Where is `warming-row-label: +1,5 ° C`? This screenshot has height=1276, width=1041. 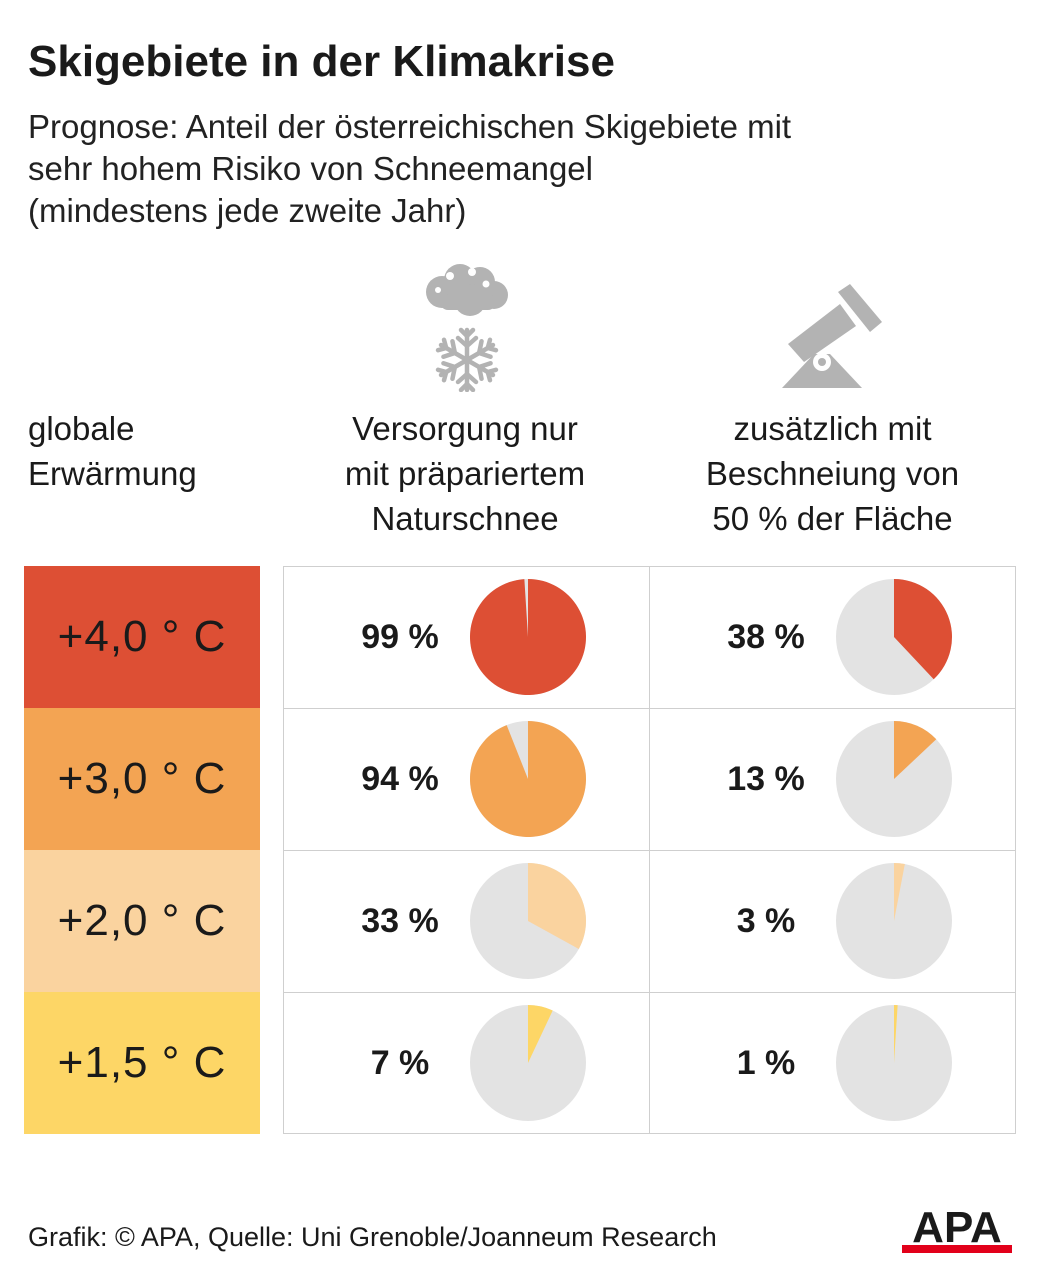 warming-row-label: +1,5 ° C is located at coordinates (142, 1063).